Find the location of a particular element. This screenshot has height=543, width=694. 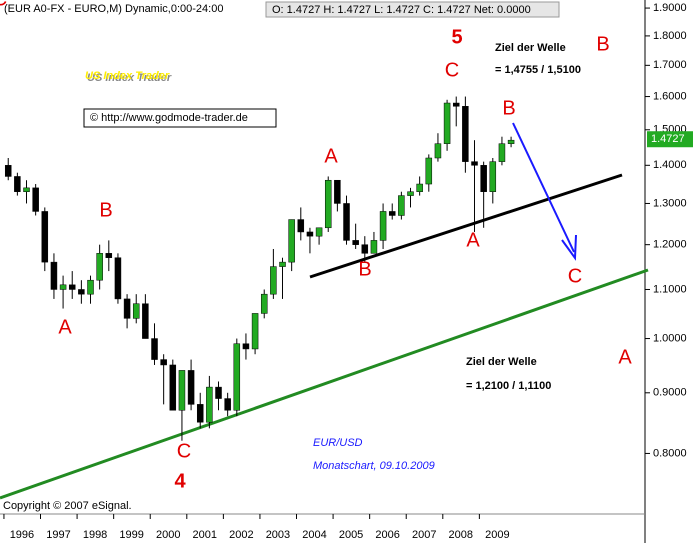

website-box is located at coordinates (180, 118).